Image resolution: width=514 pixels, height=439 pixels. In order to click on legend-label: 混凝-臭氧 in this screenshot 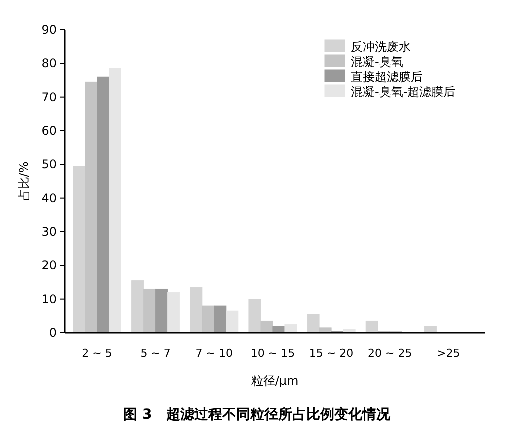, I will do `click(377, 62)`.